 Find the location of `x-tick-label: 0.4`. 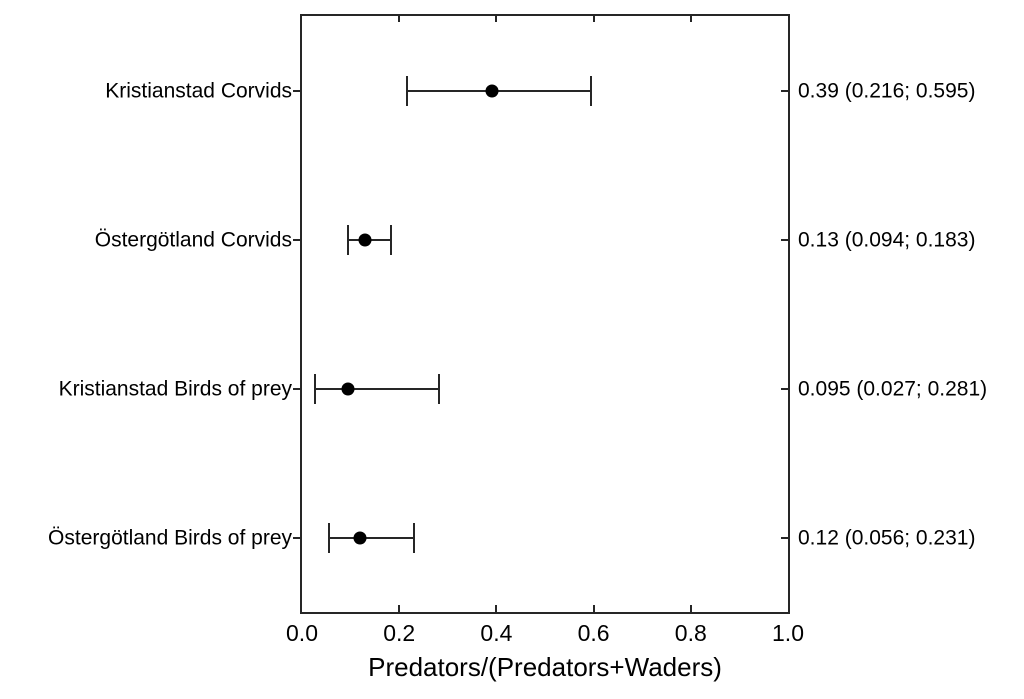

x-tick-label: 0.4 is located at coordinates (496, 633).